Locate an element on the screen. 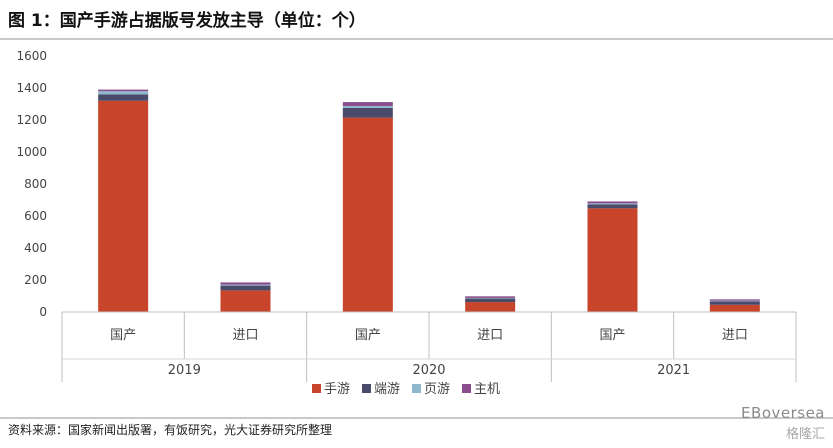 This screenshot has height=448, width=833. y-tick-label: 1400 is located at coordinates (31, 88).